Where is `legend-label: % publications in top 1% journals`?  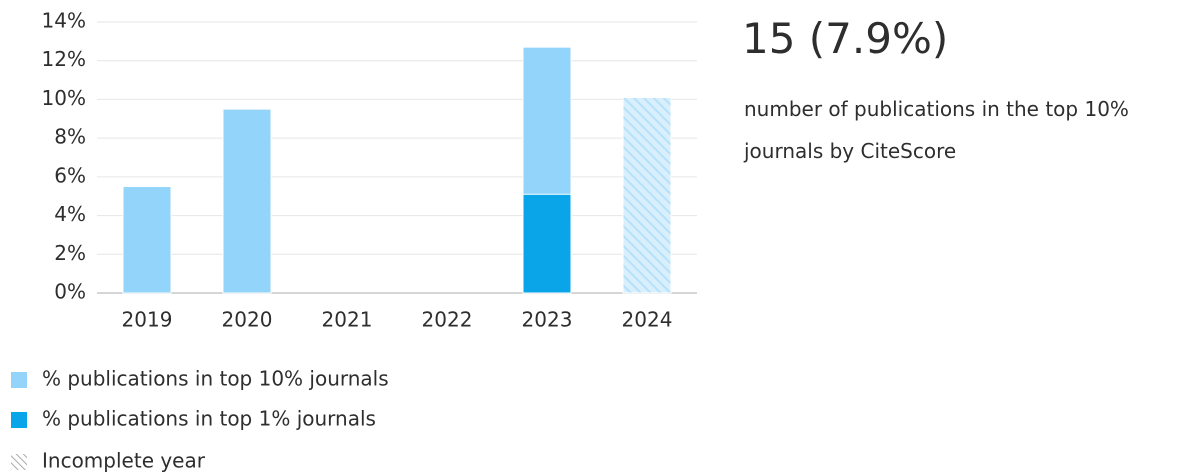 legend-label: % publications in top 1% journals is located at coordinates (209, 419).